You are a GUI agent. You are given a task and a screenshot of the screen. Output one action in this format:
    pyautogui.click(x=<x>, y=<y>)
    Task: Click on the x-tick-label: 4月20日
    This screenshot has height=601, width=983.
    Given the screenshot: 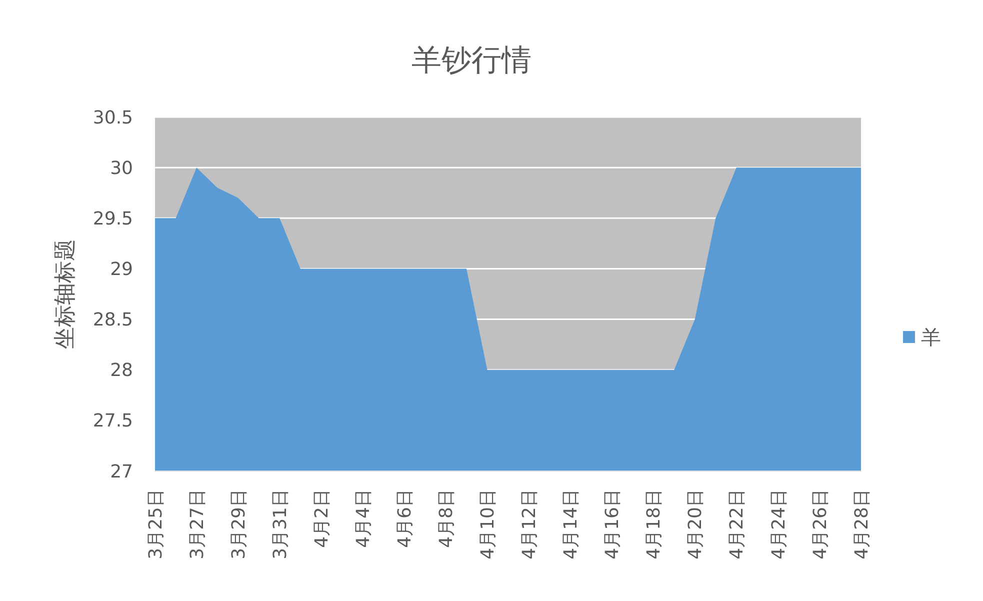 What is the action you would take?
    pyautogui.click(x=695, y=524)
    